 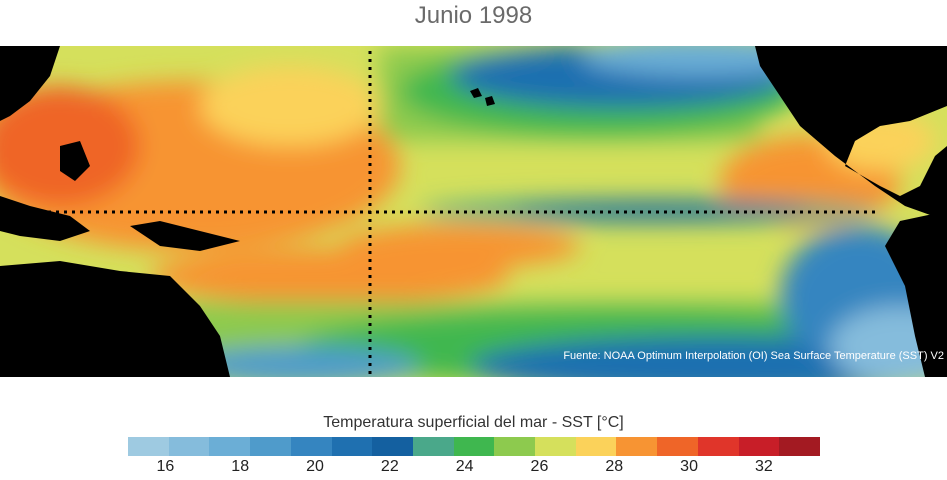 What do you see at coordinates (240, 466) in the screenshot?
I see `colorbar-tick-label: 18` at bounding box center [240, 466].